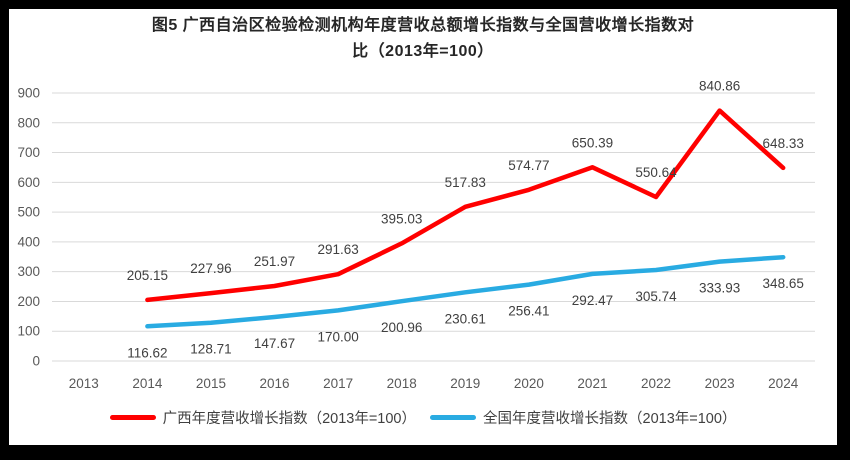 The width and height of the screenshot is (850, 460). Describe the element at coordinates (592, 383) in the screenshot. I see `x-axis-tick-label: 2021` at that location.